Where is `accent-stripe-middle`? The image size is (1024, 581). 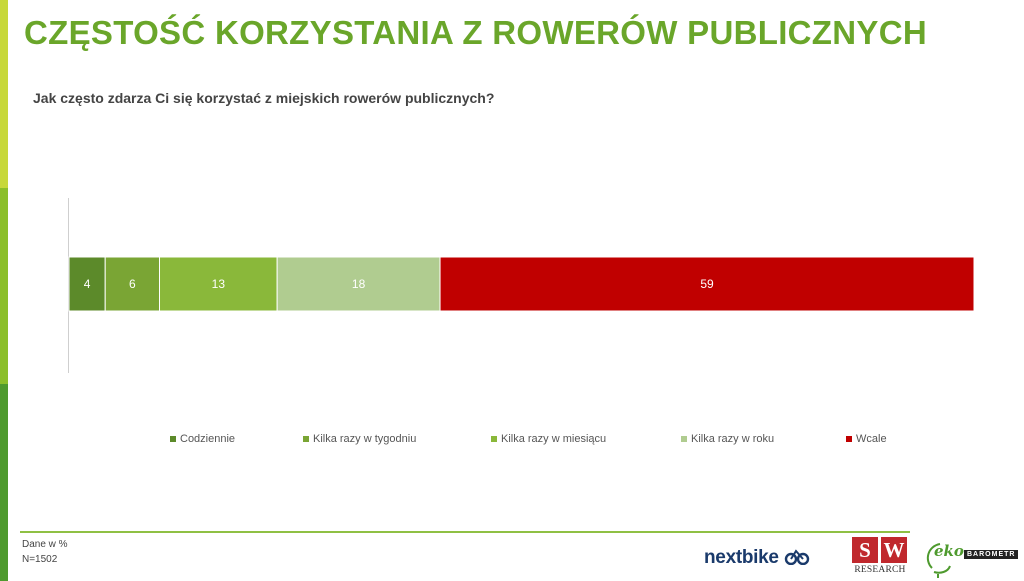 accent-stripe-middle is located at coordinates (4, 286).